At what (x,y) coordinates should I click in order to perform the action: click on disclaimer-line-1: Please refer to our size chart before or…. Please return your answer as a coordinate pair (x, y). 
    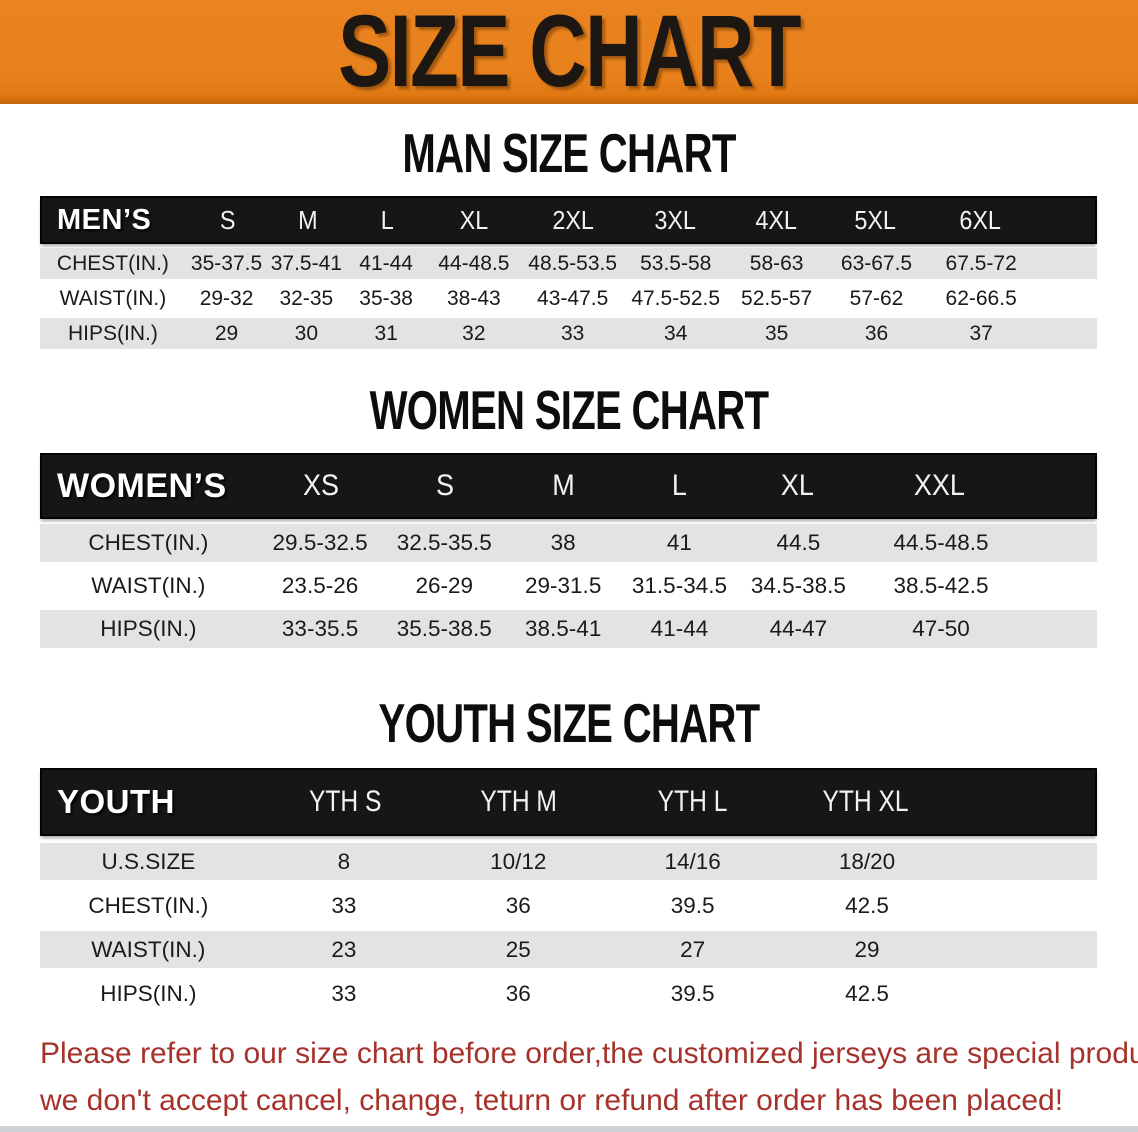
    Looking at the image, I should click on (589, 1053).